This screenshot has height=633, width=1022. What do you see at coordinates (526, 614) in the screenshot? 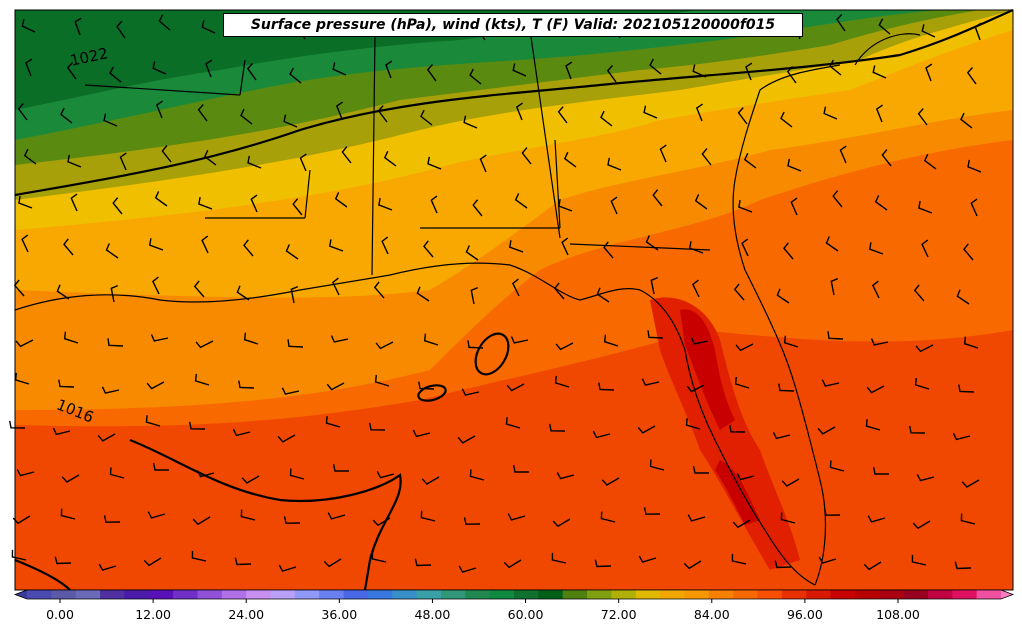
I see `colorbar-tick-label: 60.00` at bounding box center [526, 614].